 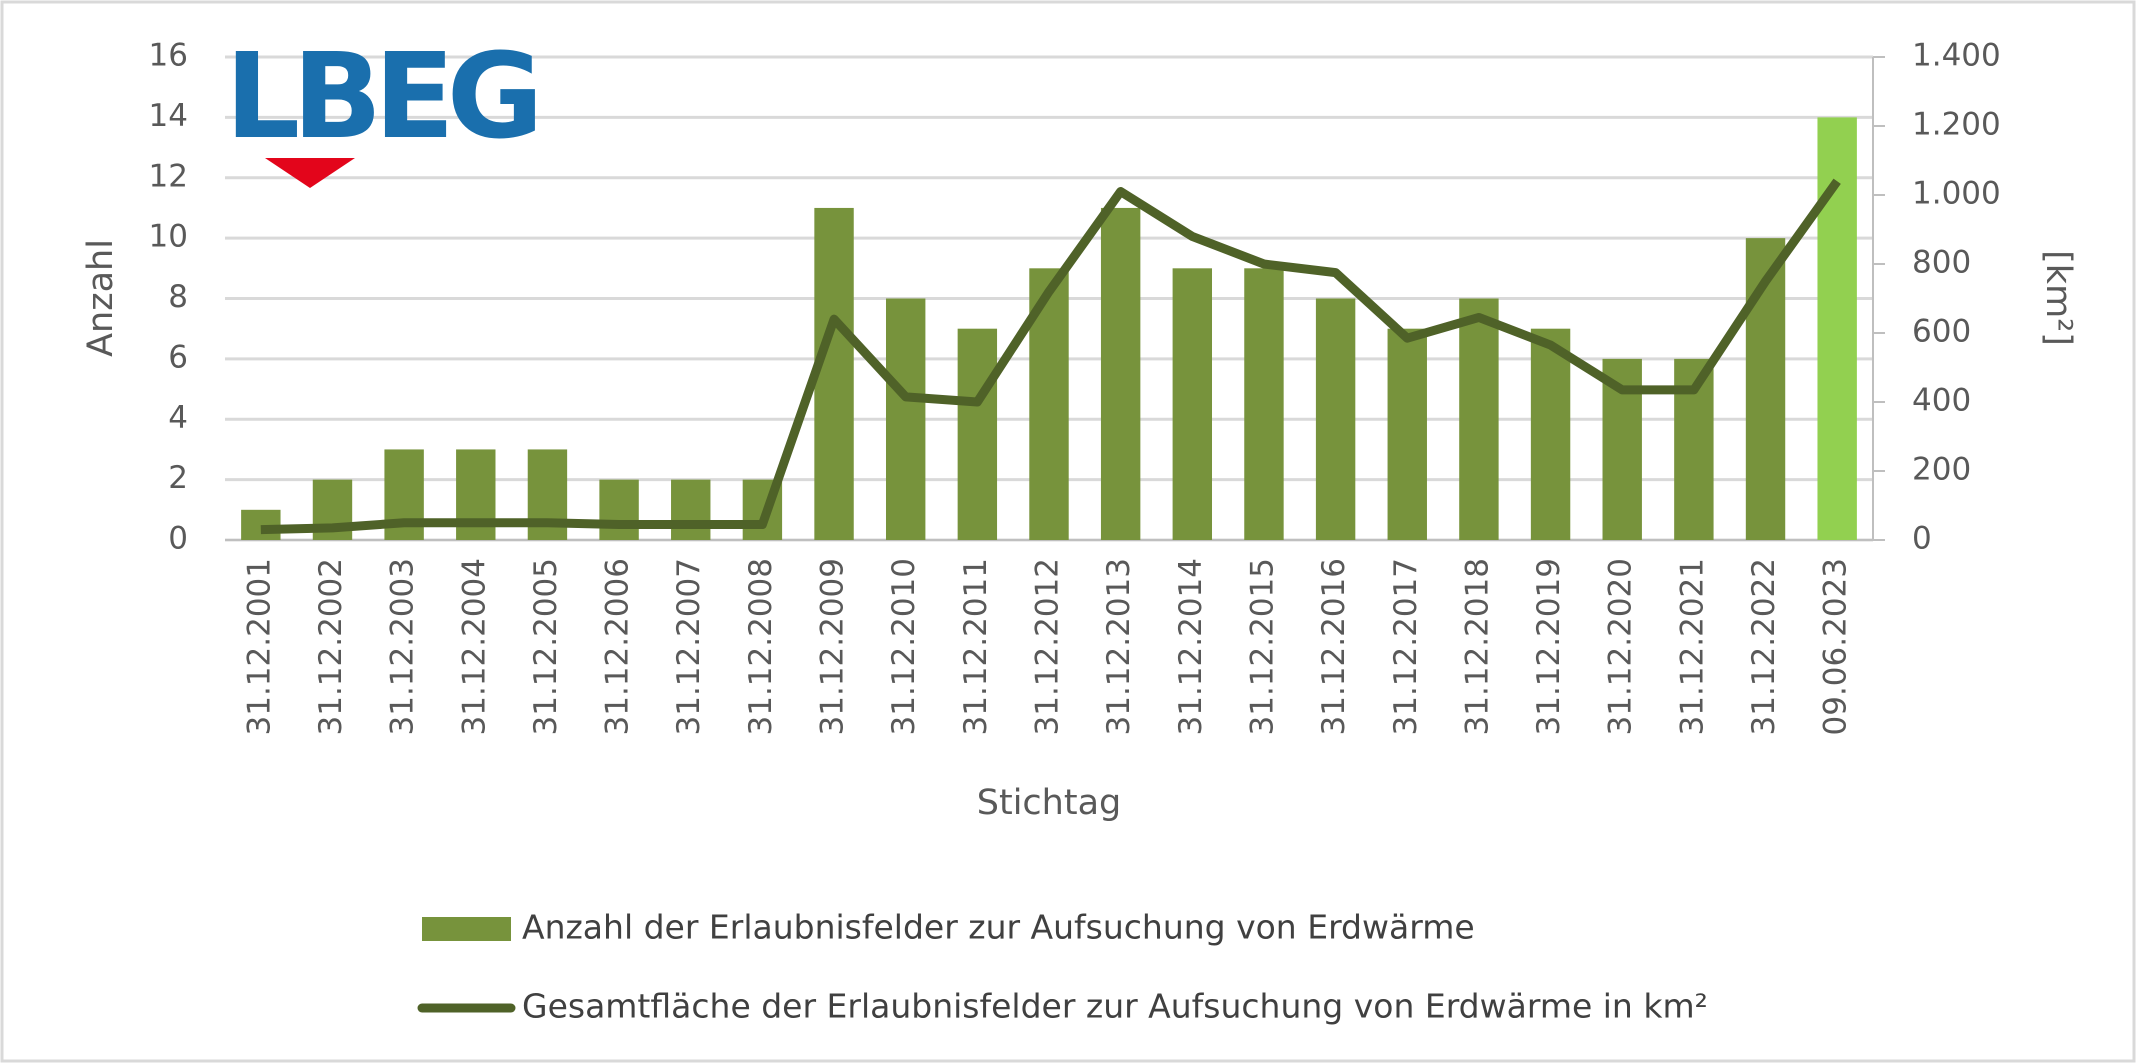 I want to click on x-tick-label: 31.12.2009, so click(x=833, y=647).